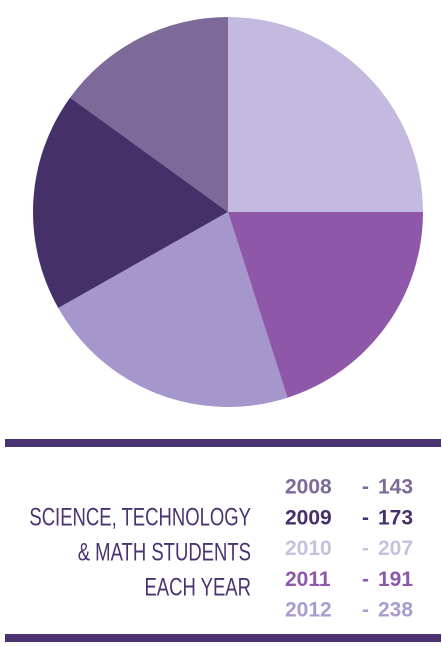  What do you see at coordinates (395, 517) in the screenshot?
I see `legend-value: 173` at bounding box center [395, 517].